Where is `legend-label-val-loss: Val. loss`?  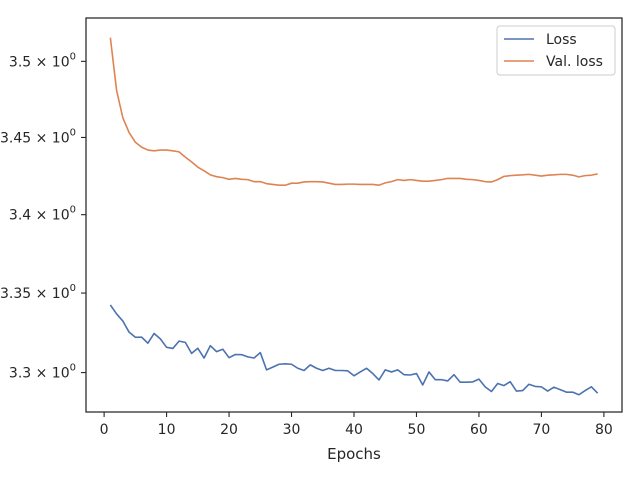 legend-label-val-loss: Val. loss is located at coordinates (574, 62).